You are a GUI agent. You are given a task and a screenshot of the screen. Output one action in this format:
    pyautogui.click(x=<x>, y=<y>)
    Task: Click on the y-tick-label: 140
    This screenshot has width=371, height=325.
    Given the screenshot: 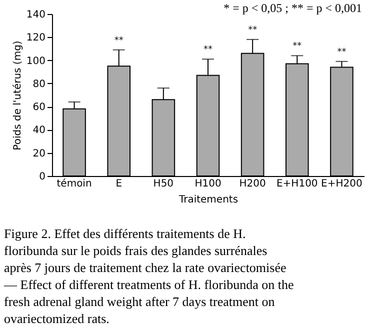 What is the action you would take?
    pyautogui.click(x=36, y=15)
    